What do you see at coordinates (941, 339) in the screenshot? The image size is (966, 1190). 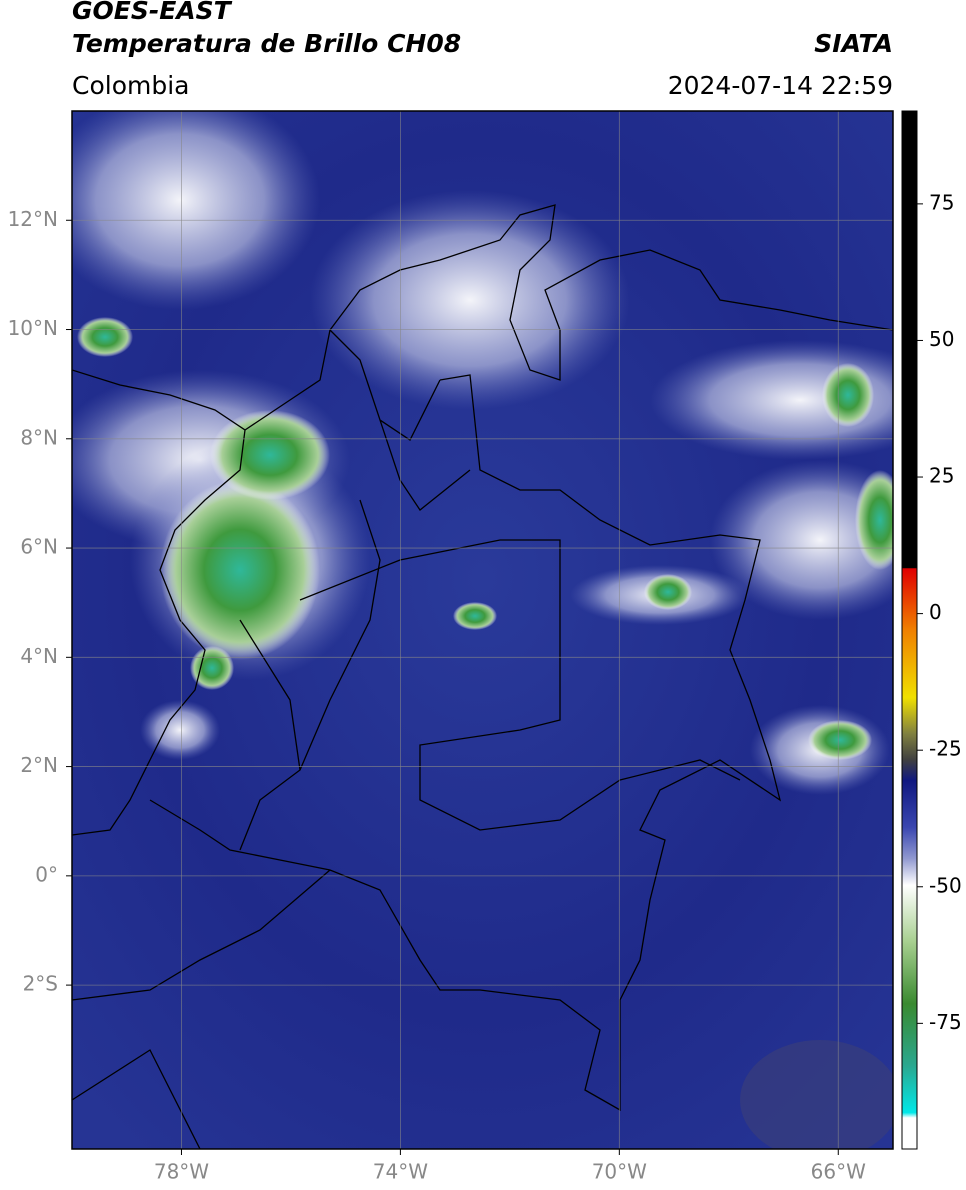 I see `colorbar-tick-label: 50` at bounding box center [941, 339].